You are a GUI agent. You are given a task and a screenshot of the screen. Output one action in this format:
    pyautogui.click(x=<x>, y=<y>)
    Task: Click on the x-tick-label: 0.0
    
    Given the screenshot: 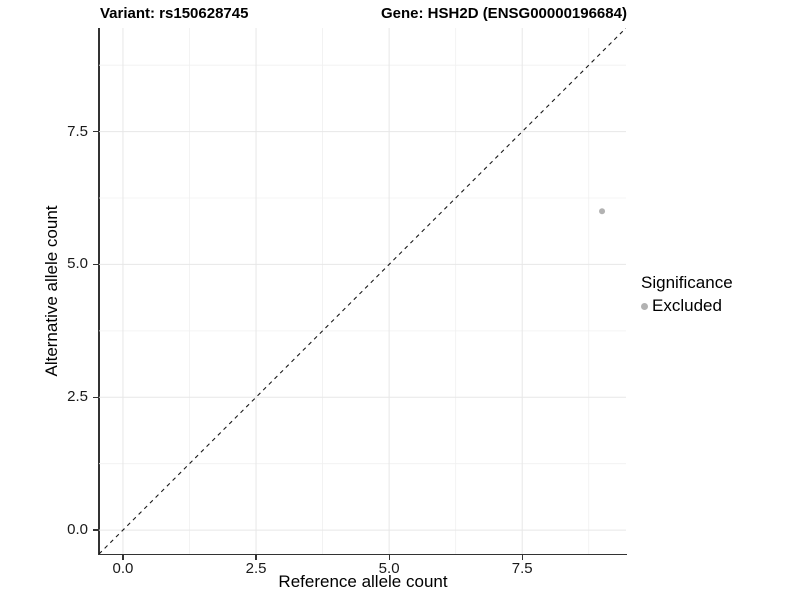 What is the action you would take?
    pyautogui.click(x=123, y=568)
    